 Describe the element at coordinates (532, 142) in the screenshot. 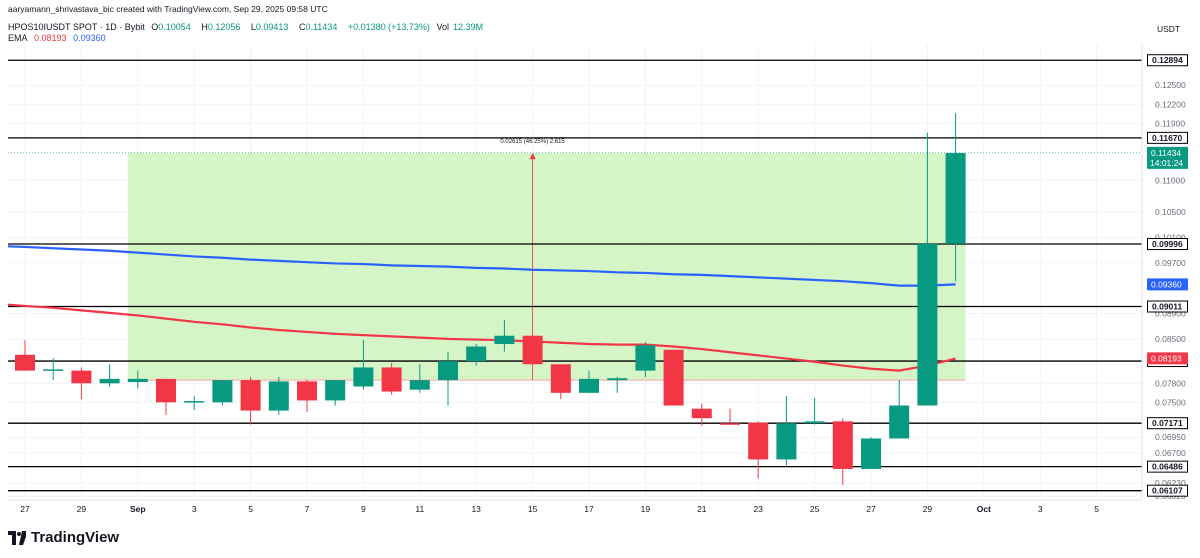

I see `measure-label: 0.02615 (46.25%) 2,615` at that location.